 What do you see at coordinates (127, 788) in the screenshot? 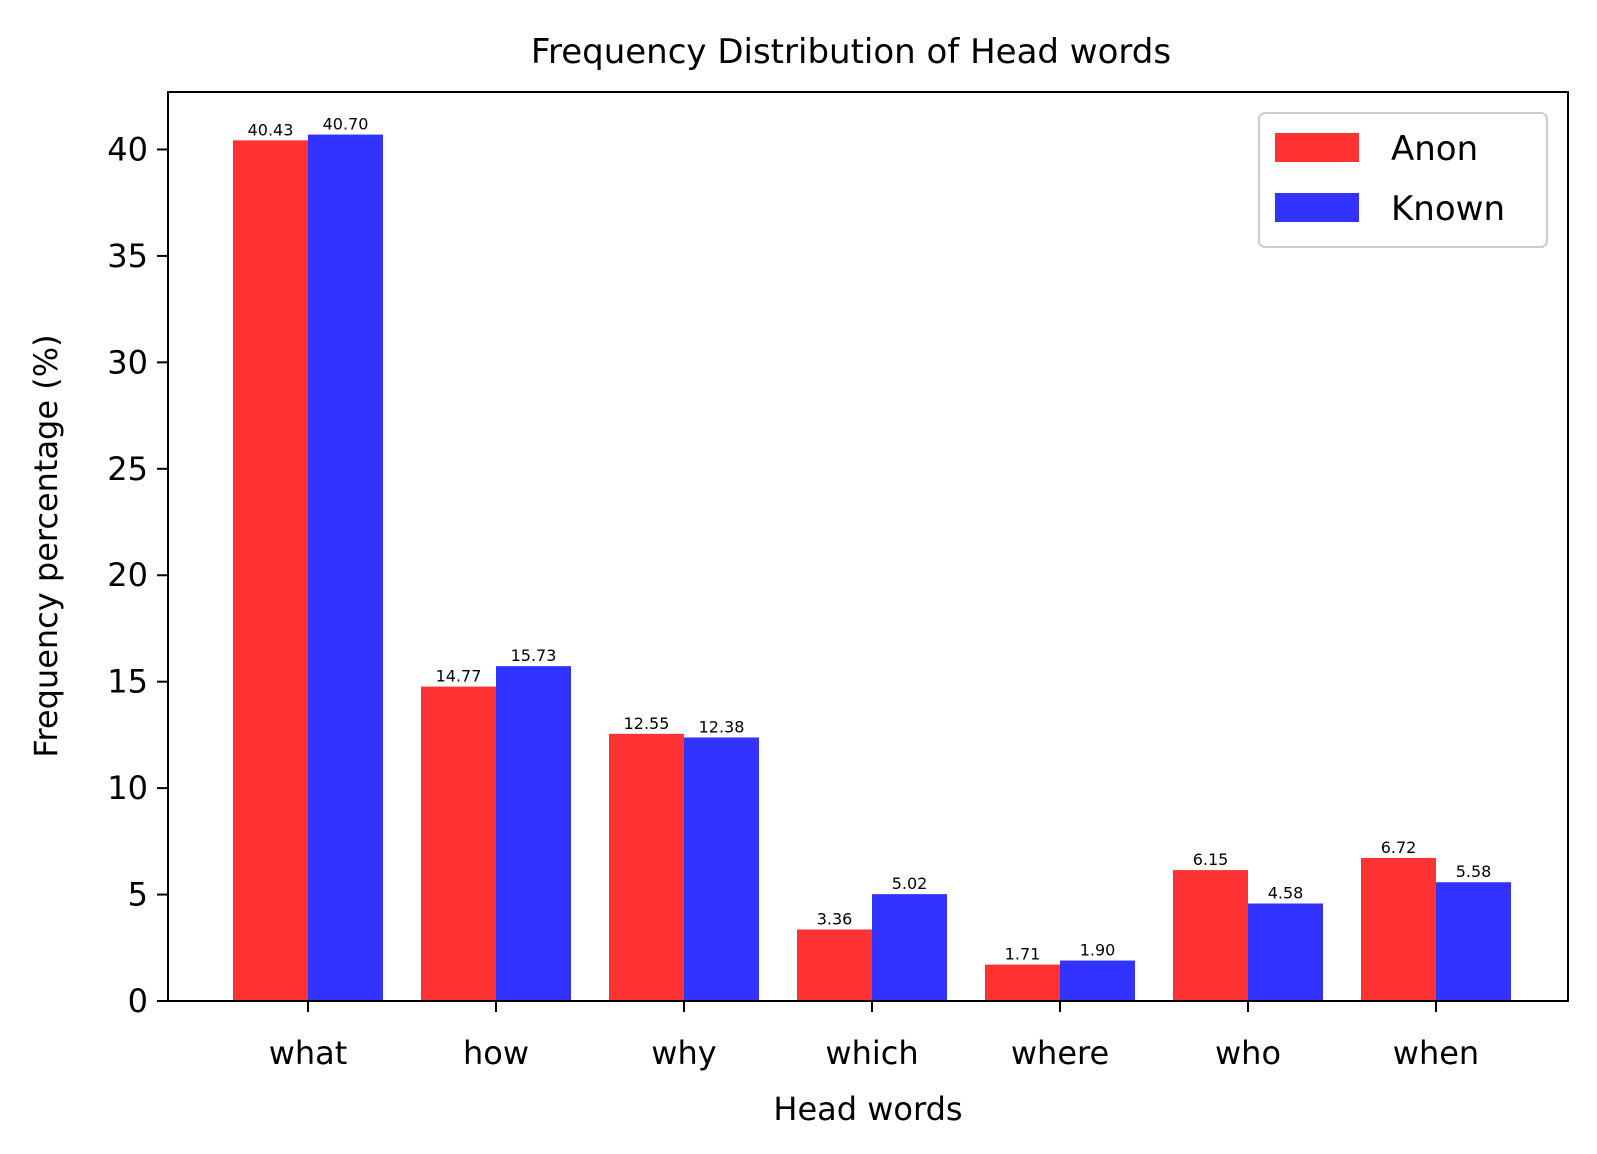
I see `y-tick-label: 10` at bounding box center [127, 788].